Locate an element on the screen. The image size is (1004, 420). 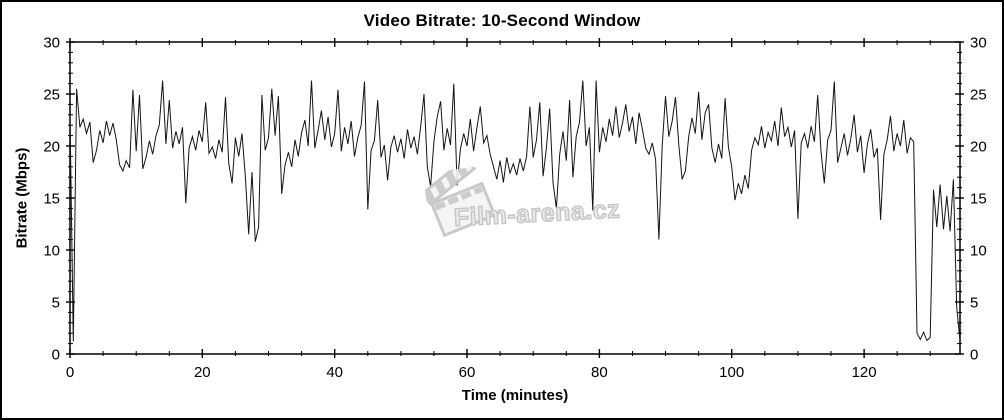
x-tick-label: 100 is located at coordinates (731, 372).